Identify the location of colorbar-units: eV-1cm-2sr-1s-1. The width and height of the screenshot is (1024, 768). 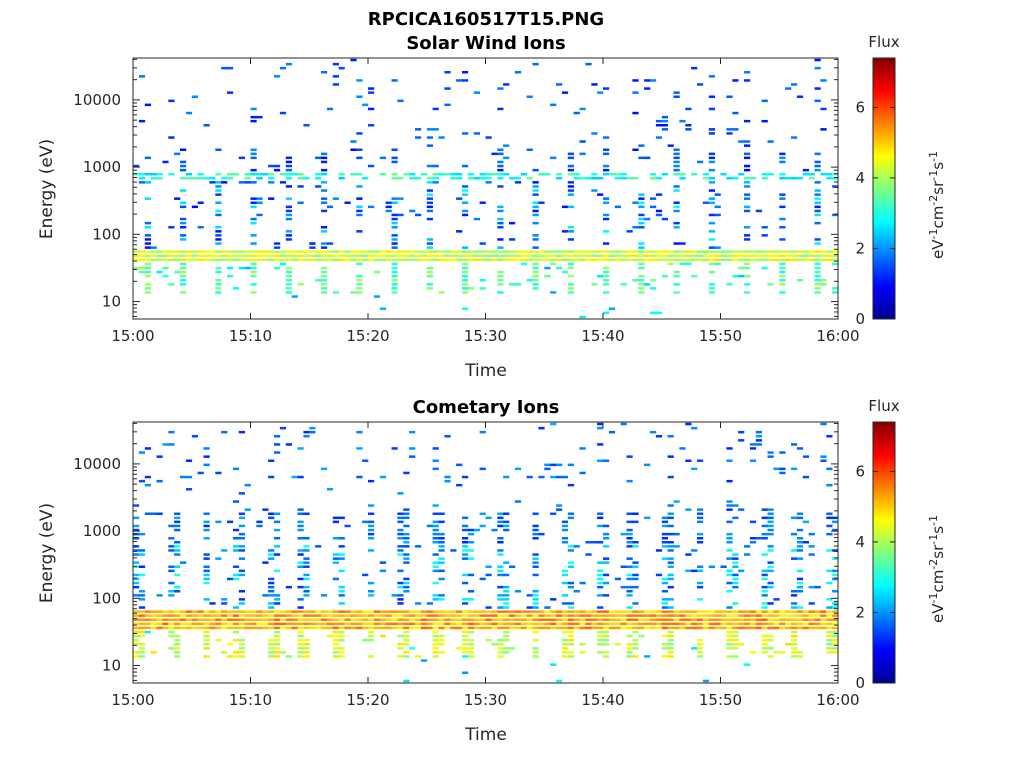
(937, 569).